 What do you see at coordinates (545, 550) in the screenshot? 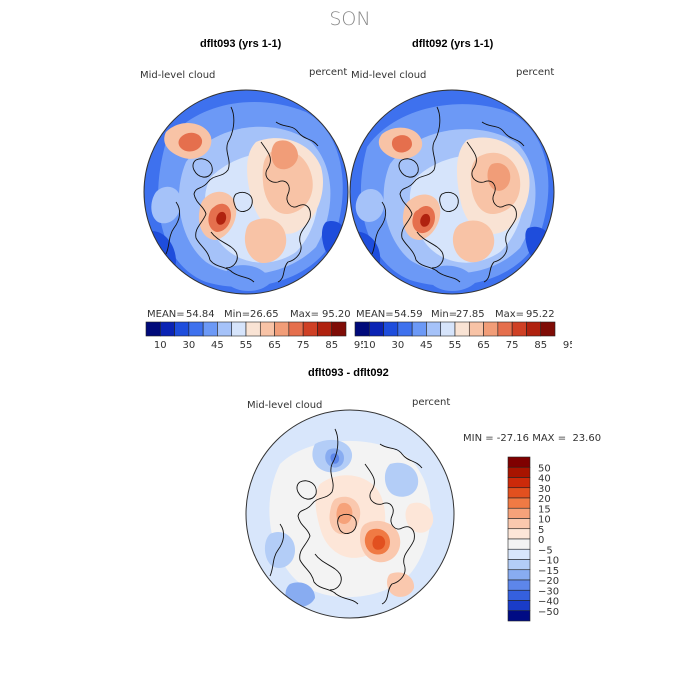
I see `colorbar-tick-label: −5` at bounding box center [545, 550].